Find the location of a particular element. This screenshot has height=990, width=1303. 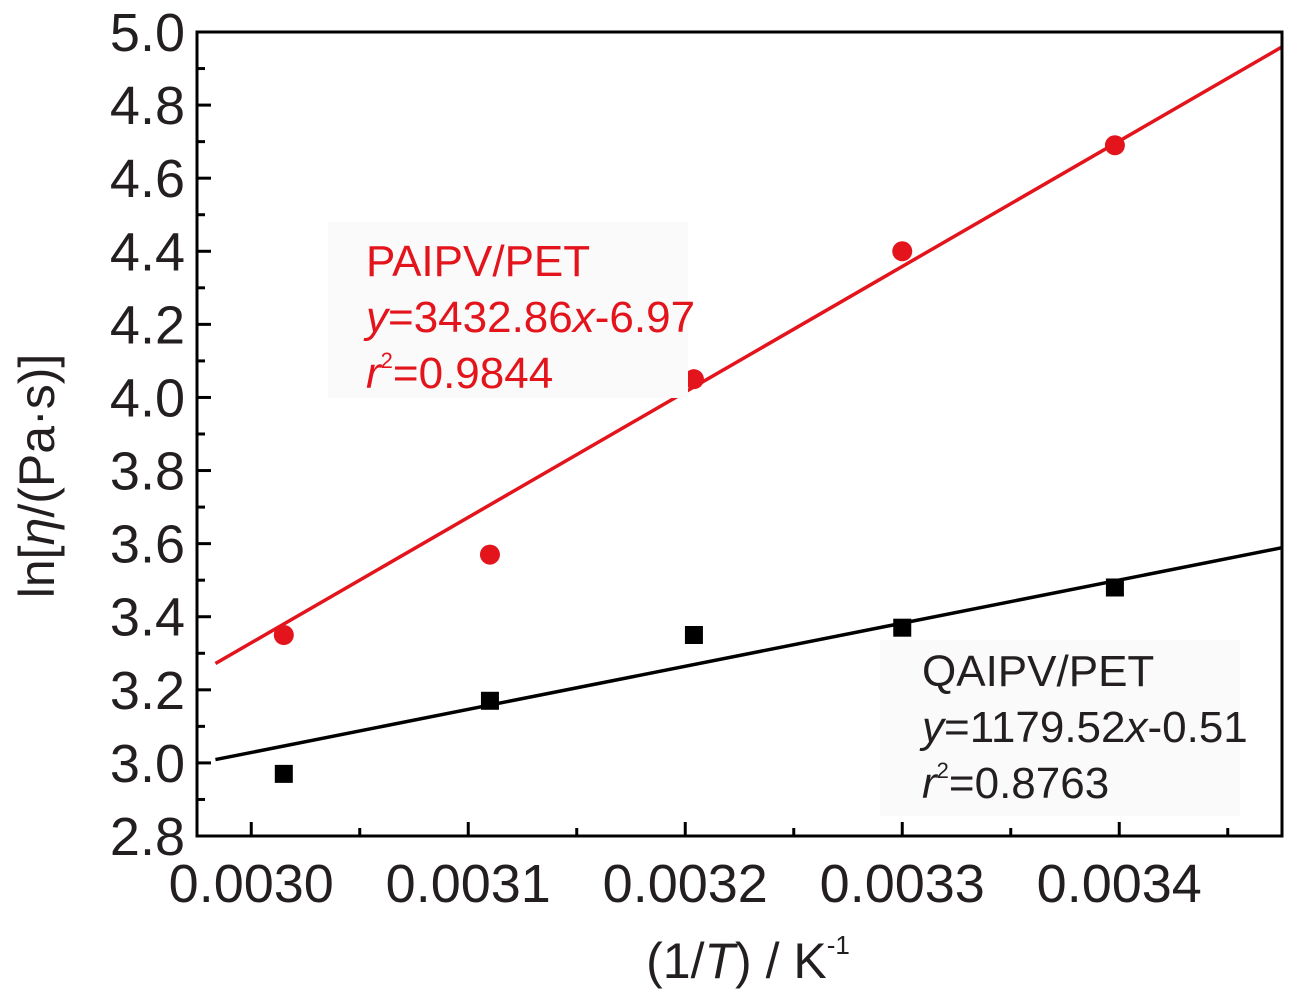

x-tick-label: 0.0032 is located at coordinates (685, 884).